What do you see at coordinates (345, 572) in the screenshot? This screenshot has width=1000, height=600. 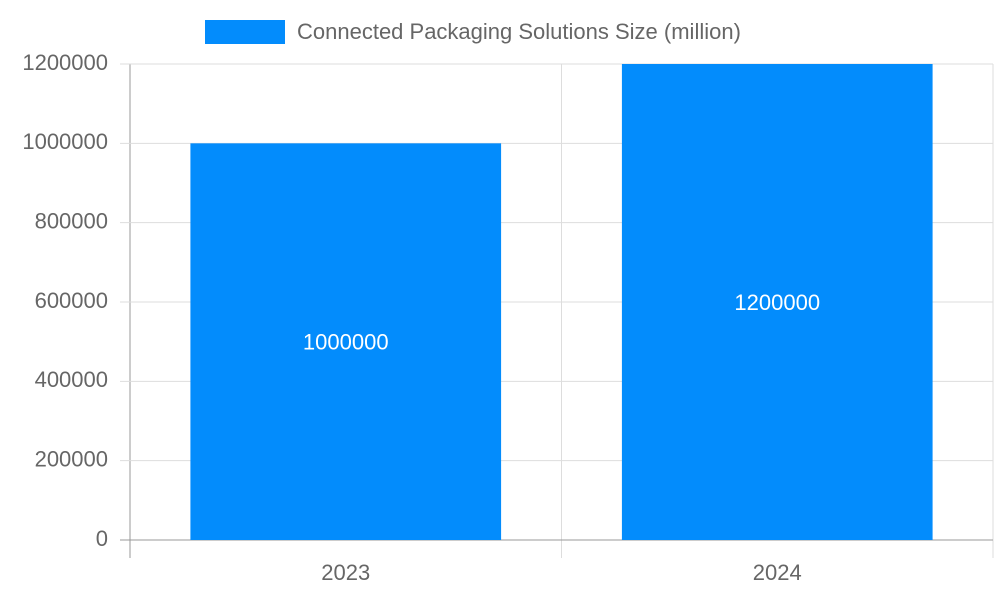 I see `x-tick-label: 2023` at bounding box center [345, 572].